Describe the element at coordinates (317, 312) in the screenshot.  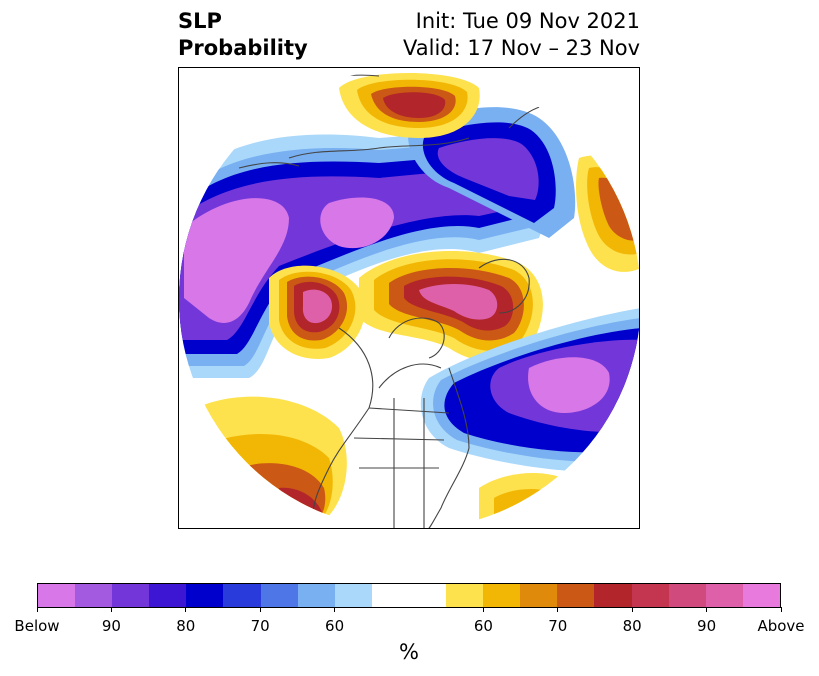
I see `above-anomaly-alaska` at that location.